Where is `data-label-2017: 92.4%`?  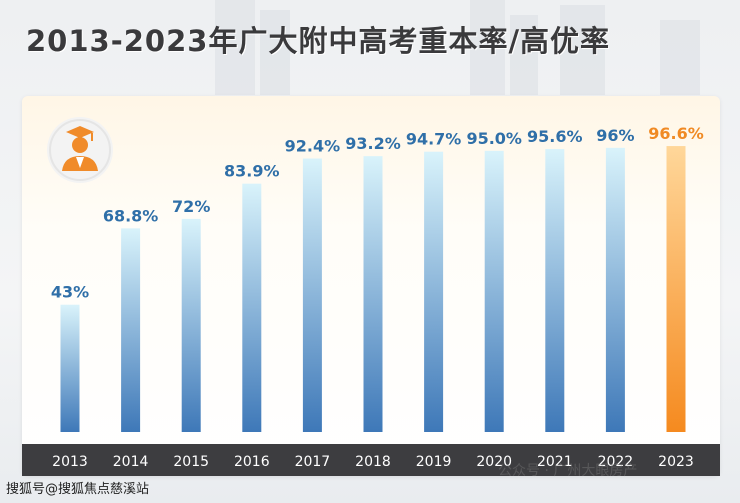 data-label-2017: 92.4% is located at coordinates (313, 145).